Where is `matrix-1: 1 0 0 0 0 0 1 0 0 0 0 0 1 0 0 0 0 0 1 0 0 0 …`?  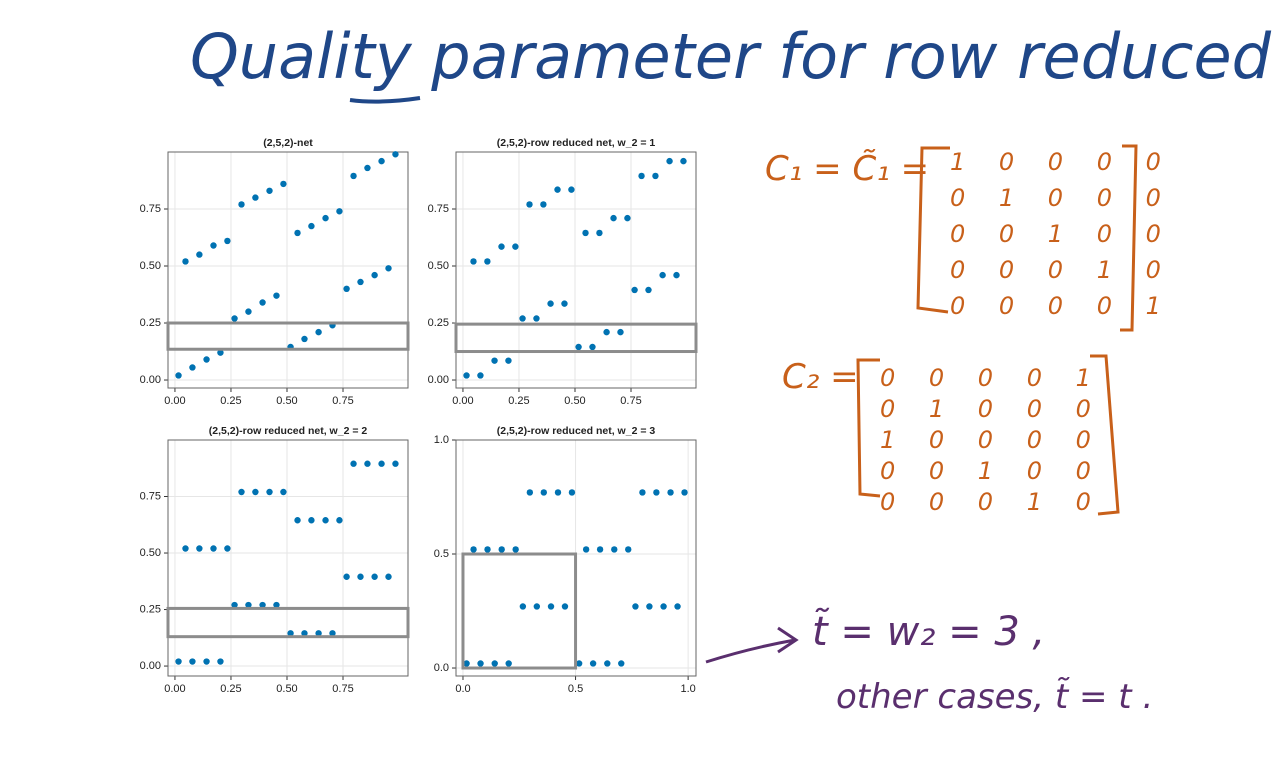
matrix-1: 1 0 0 0 0 0 1 0 0 0 0 0 1 0 0 0 0 0 1 0 0 0 … is located at coordinates (1060, 234).